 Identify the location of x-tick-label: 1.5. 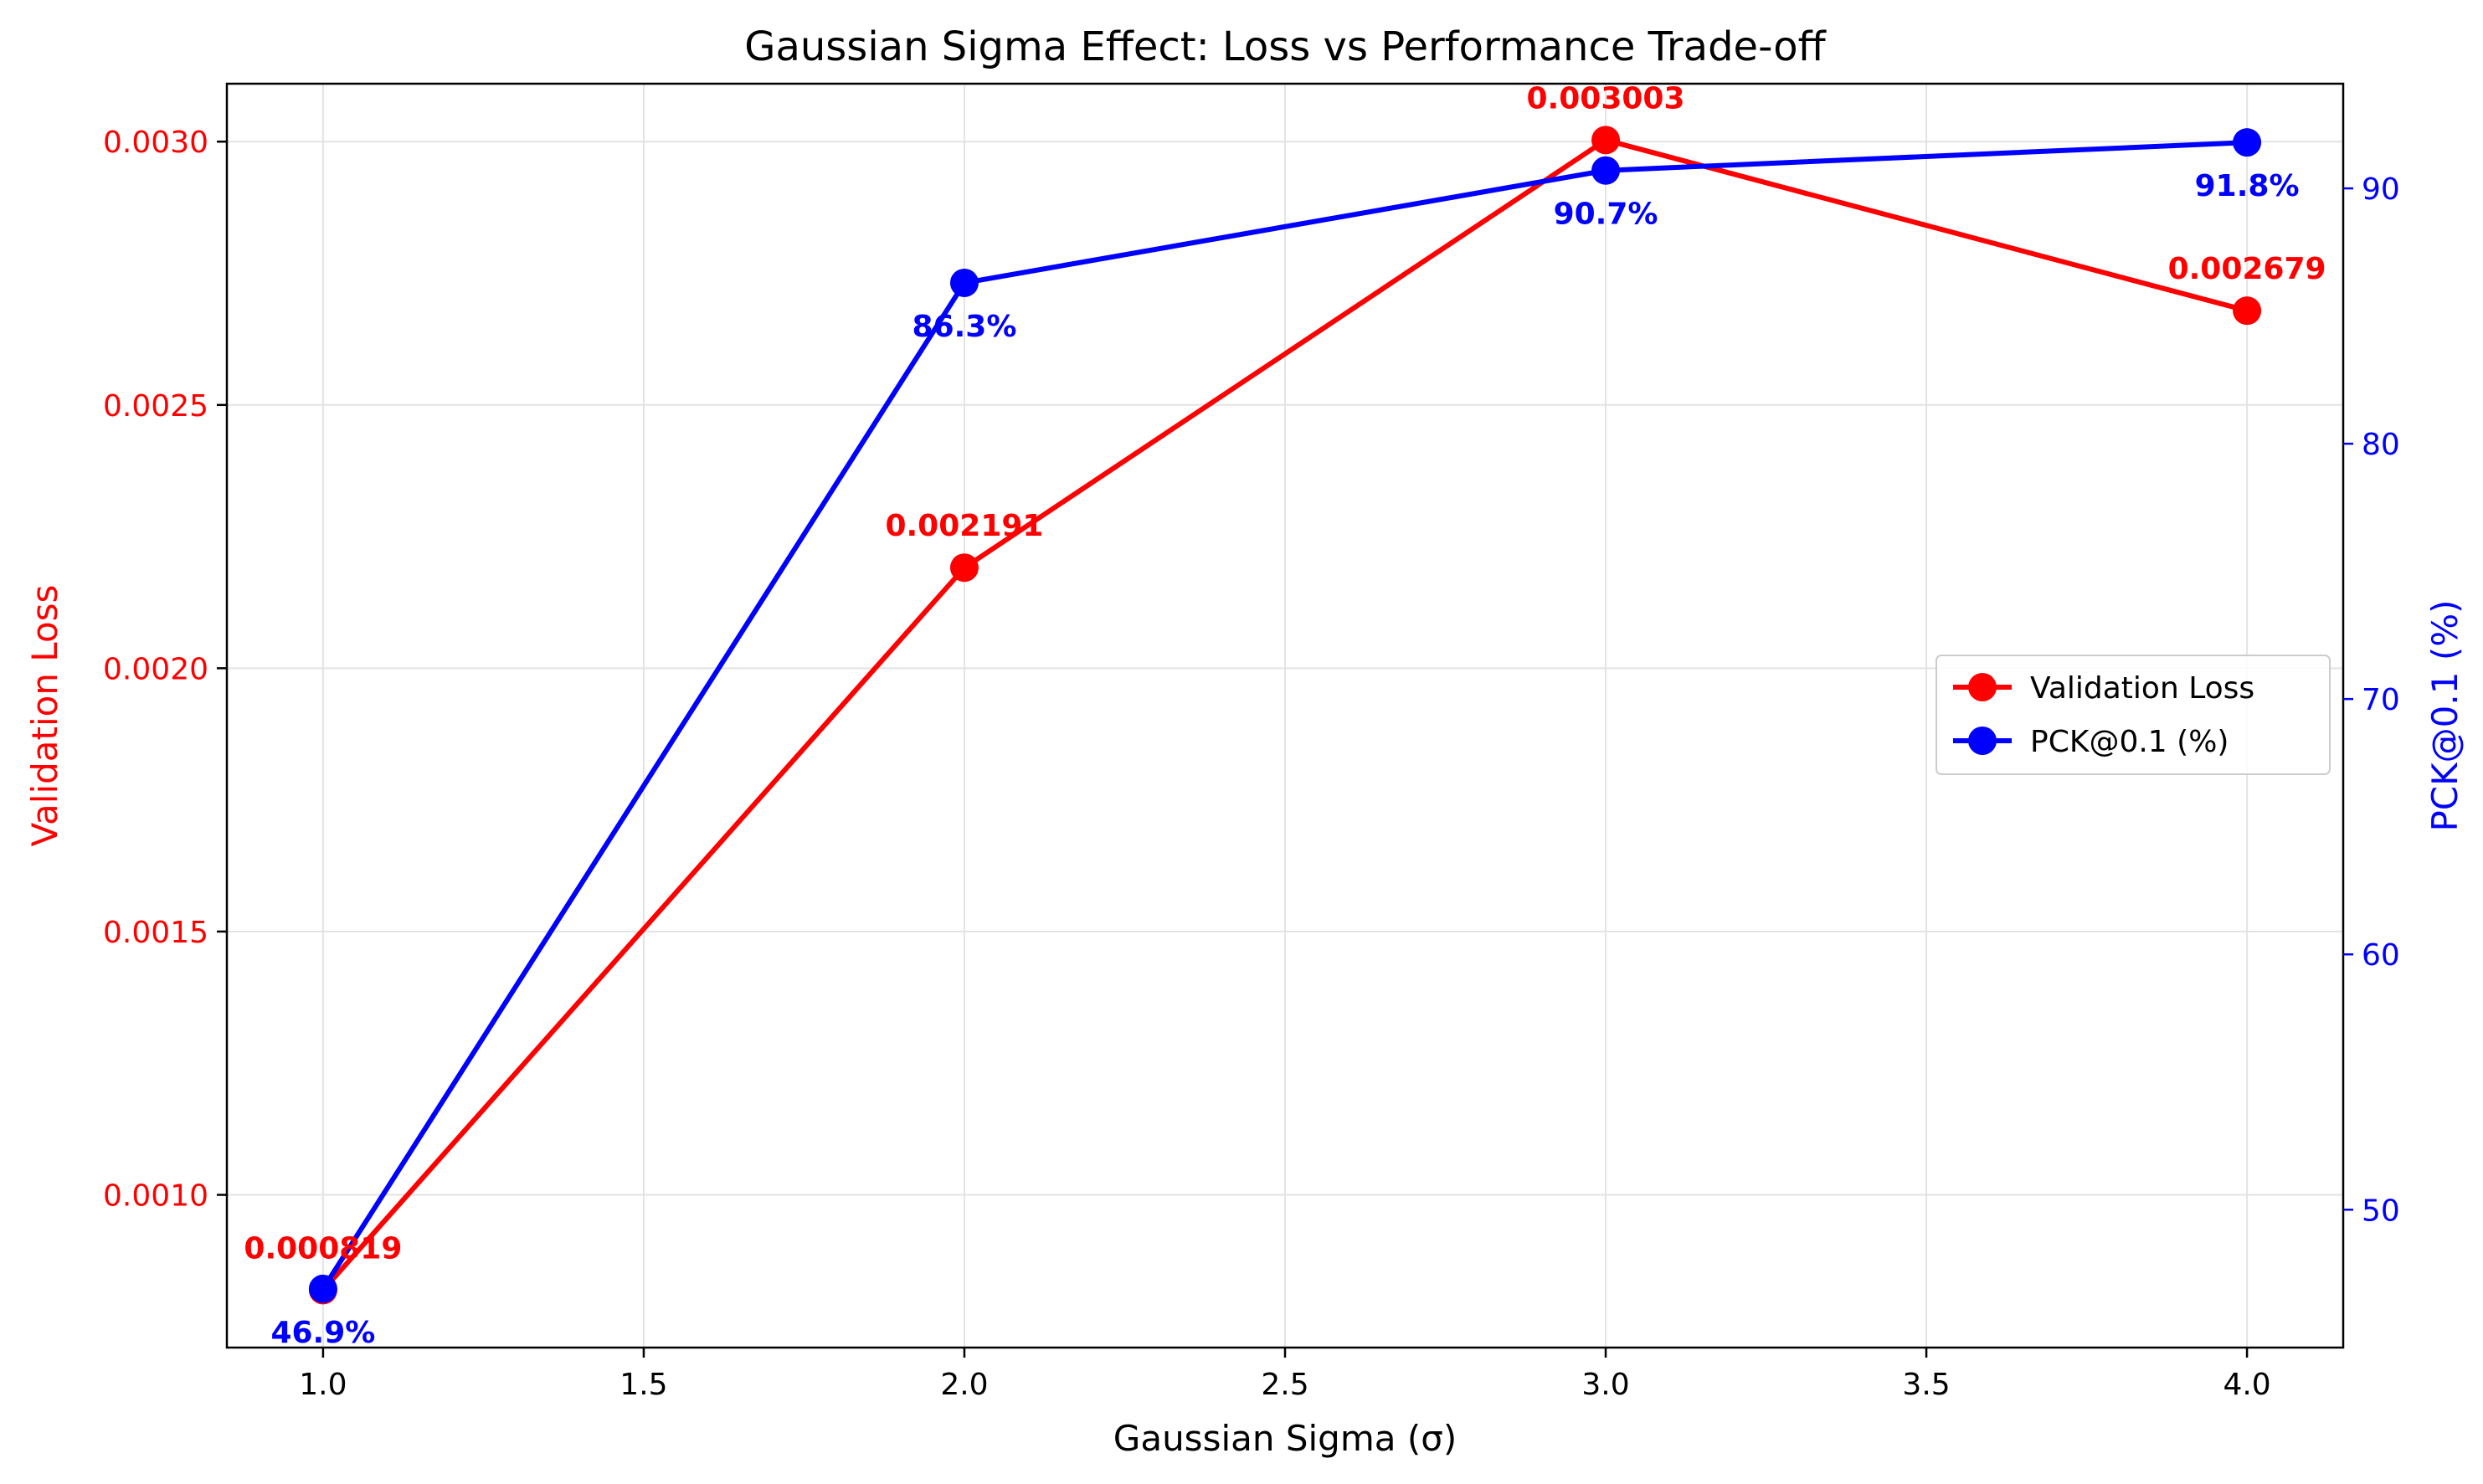
(643, 1385).